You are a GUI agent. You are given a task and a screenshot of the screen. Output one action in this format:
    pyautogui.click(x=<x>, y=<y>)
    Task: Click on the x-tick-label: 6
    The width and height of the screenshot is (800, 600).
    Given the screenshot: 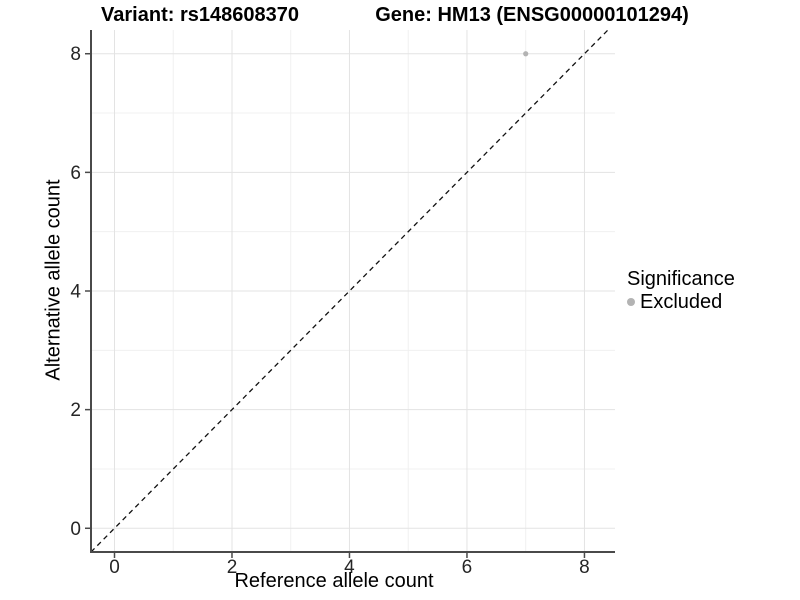 What is the action you would take?
    pyautogui.click(x=467, y=567)
    